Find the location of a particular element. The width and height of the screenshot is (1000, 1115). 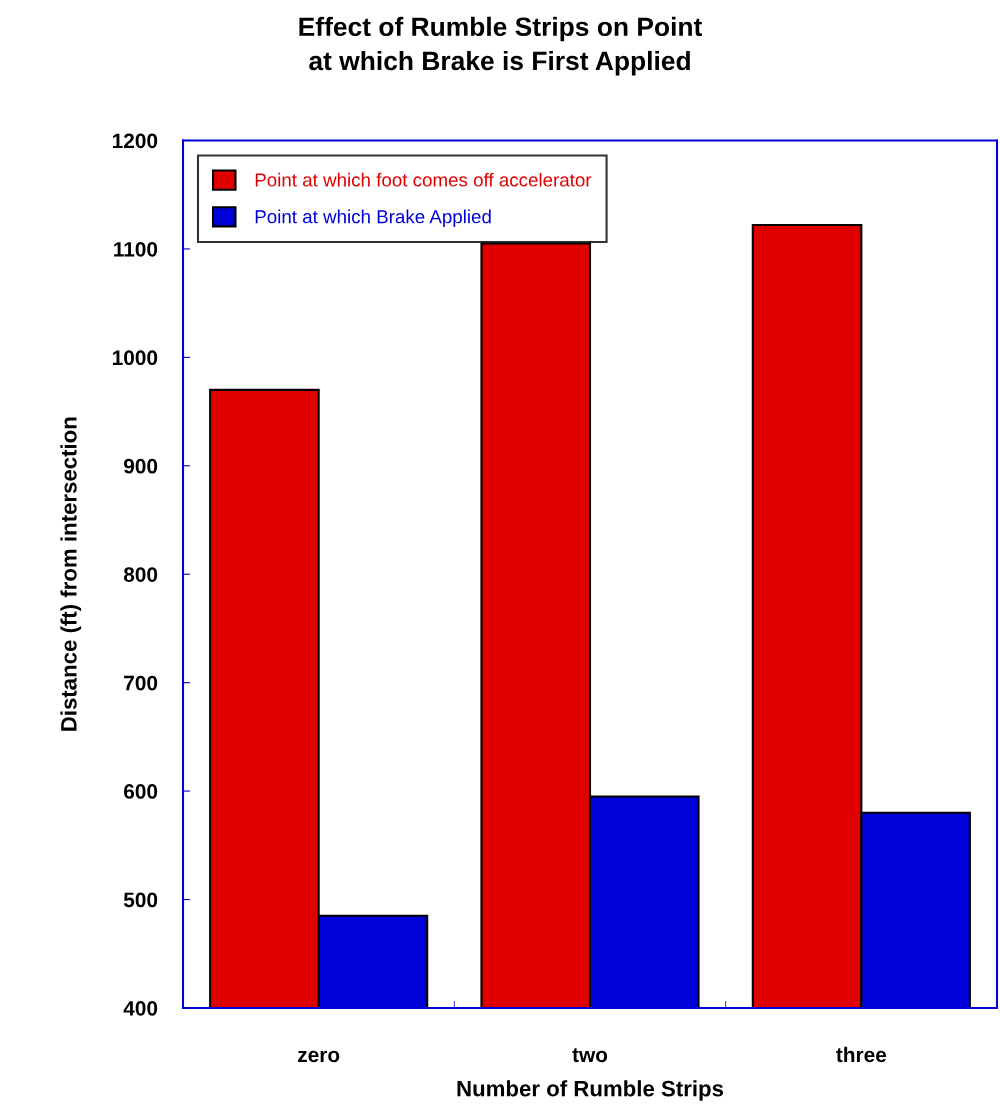

legend-label: Point at which foot comes off accelerator is located at coordinates (423, 179).